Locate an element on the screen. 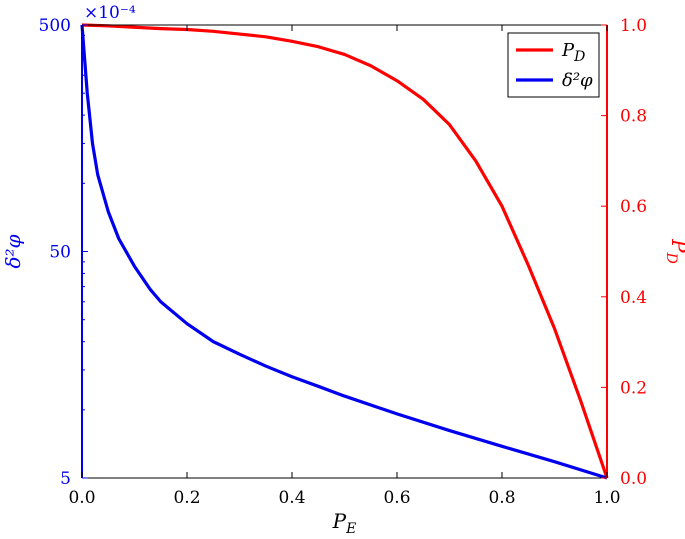  x-tick-label: 0.6 is located at coordinates (396, 498).